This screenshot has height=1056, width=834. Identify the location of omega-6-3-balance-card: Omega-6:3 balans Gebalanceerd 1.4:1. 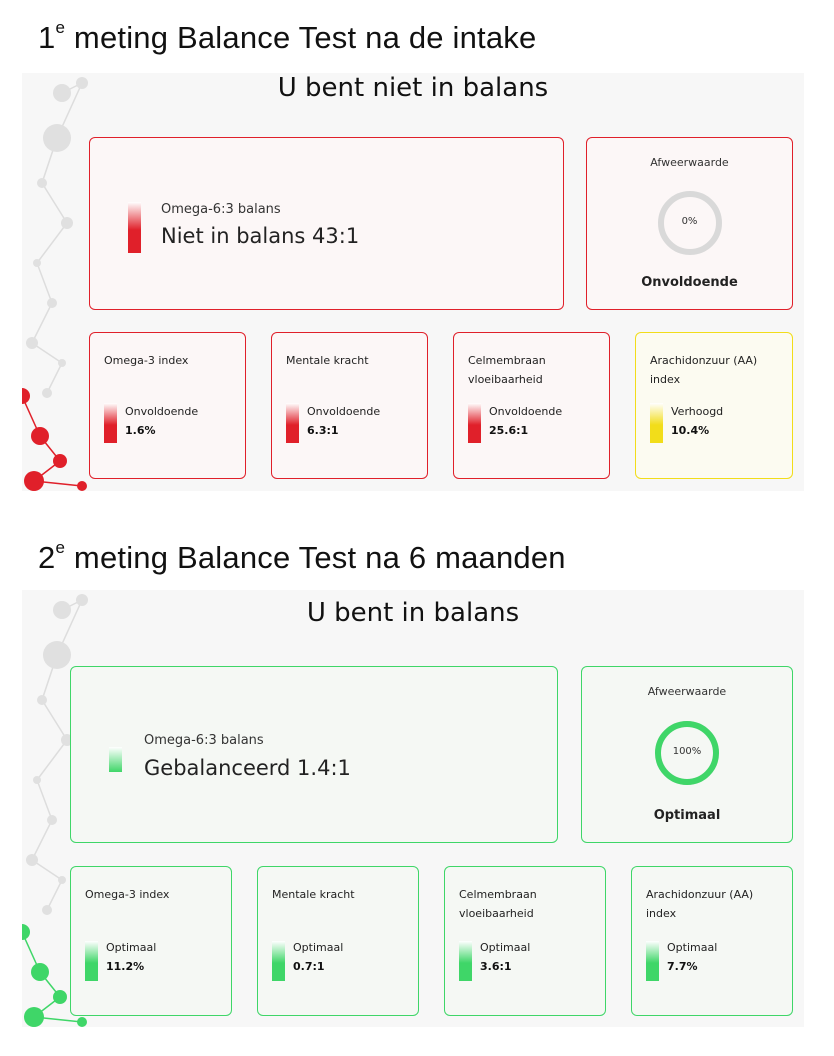
(314, 754).